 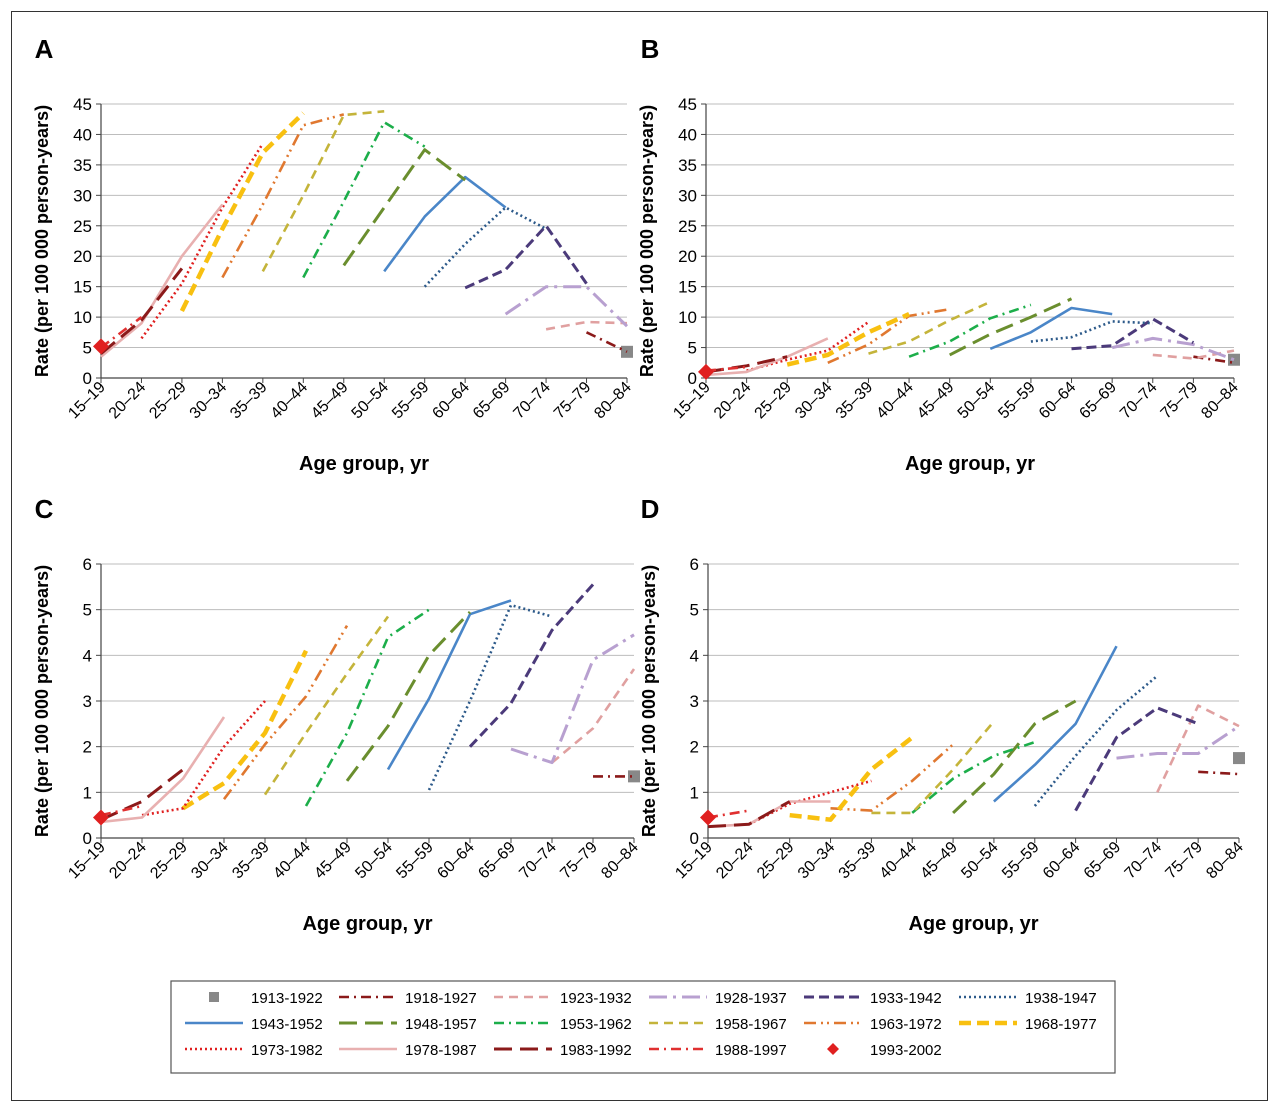 What do you see at coordinates (287, 1024) in the screenshot?
I see `legend-label: 1943-1952` at bounding box center [287, 1024].